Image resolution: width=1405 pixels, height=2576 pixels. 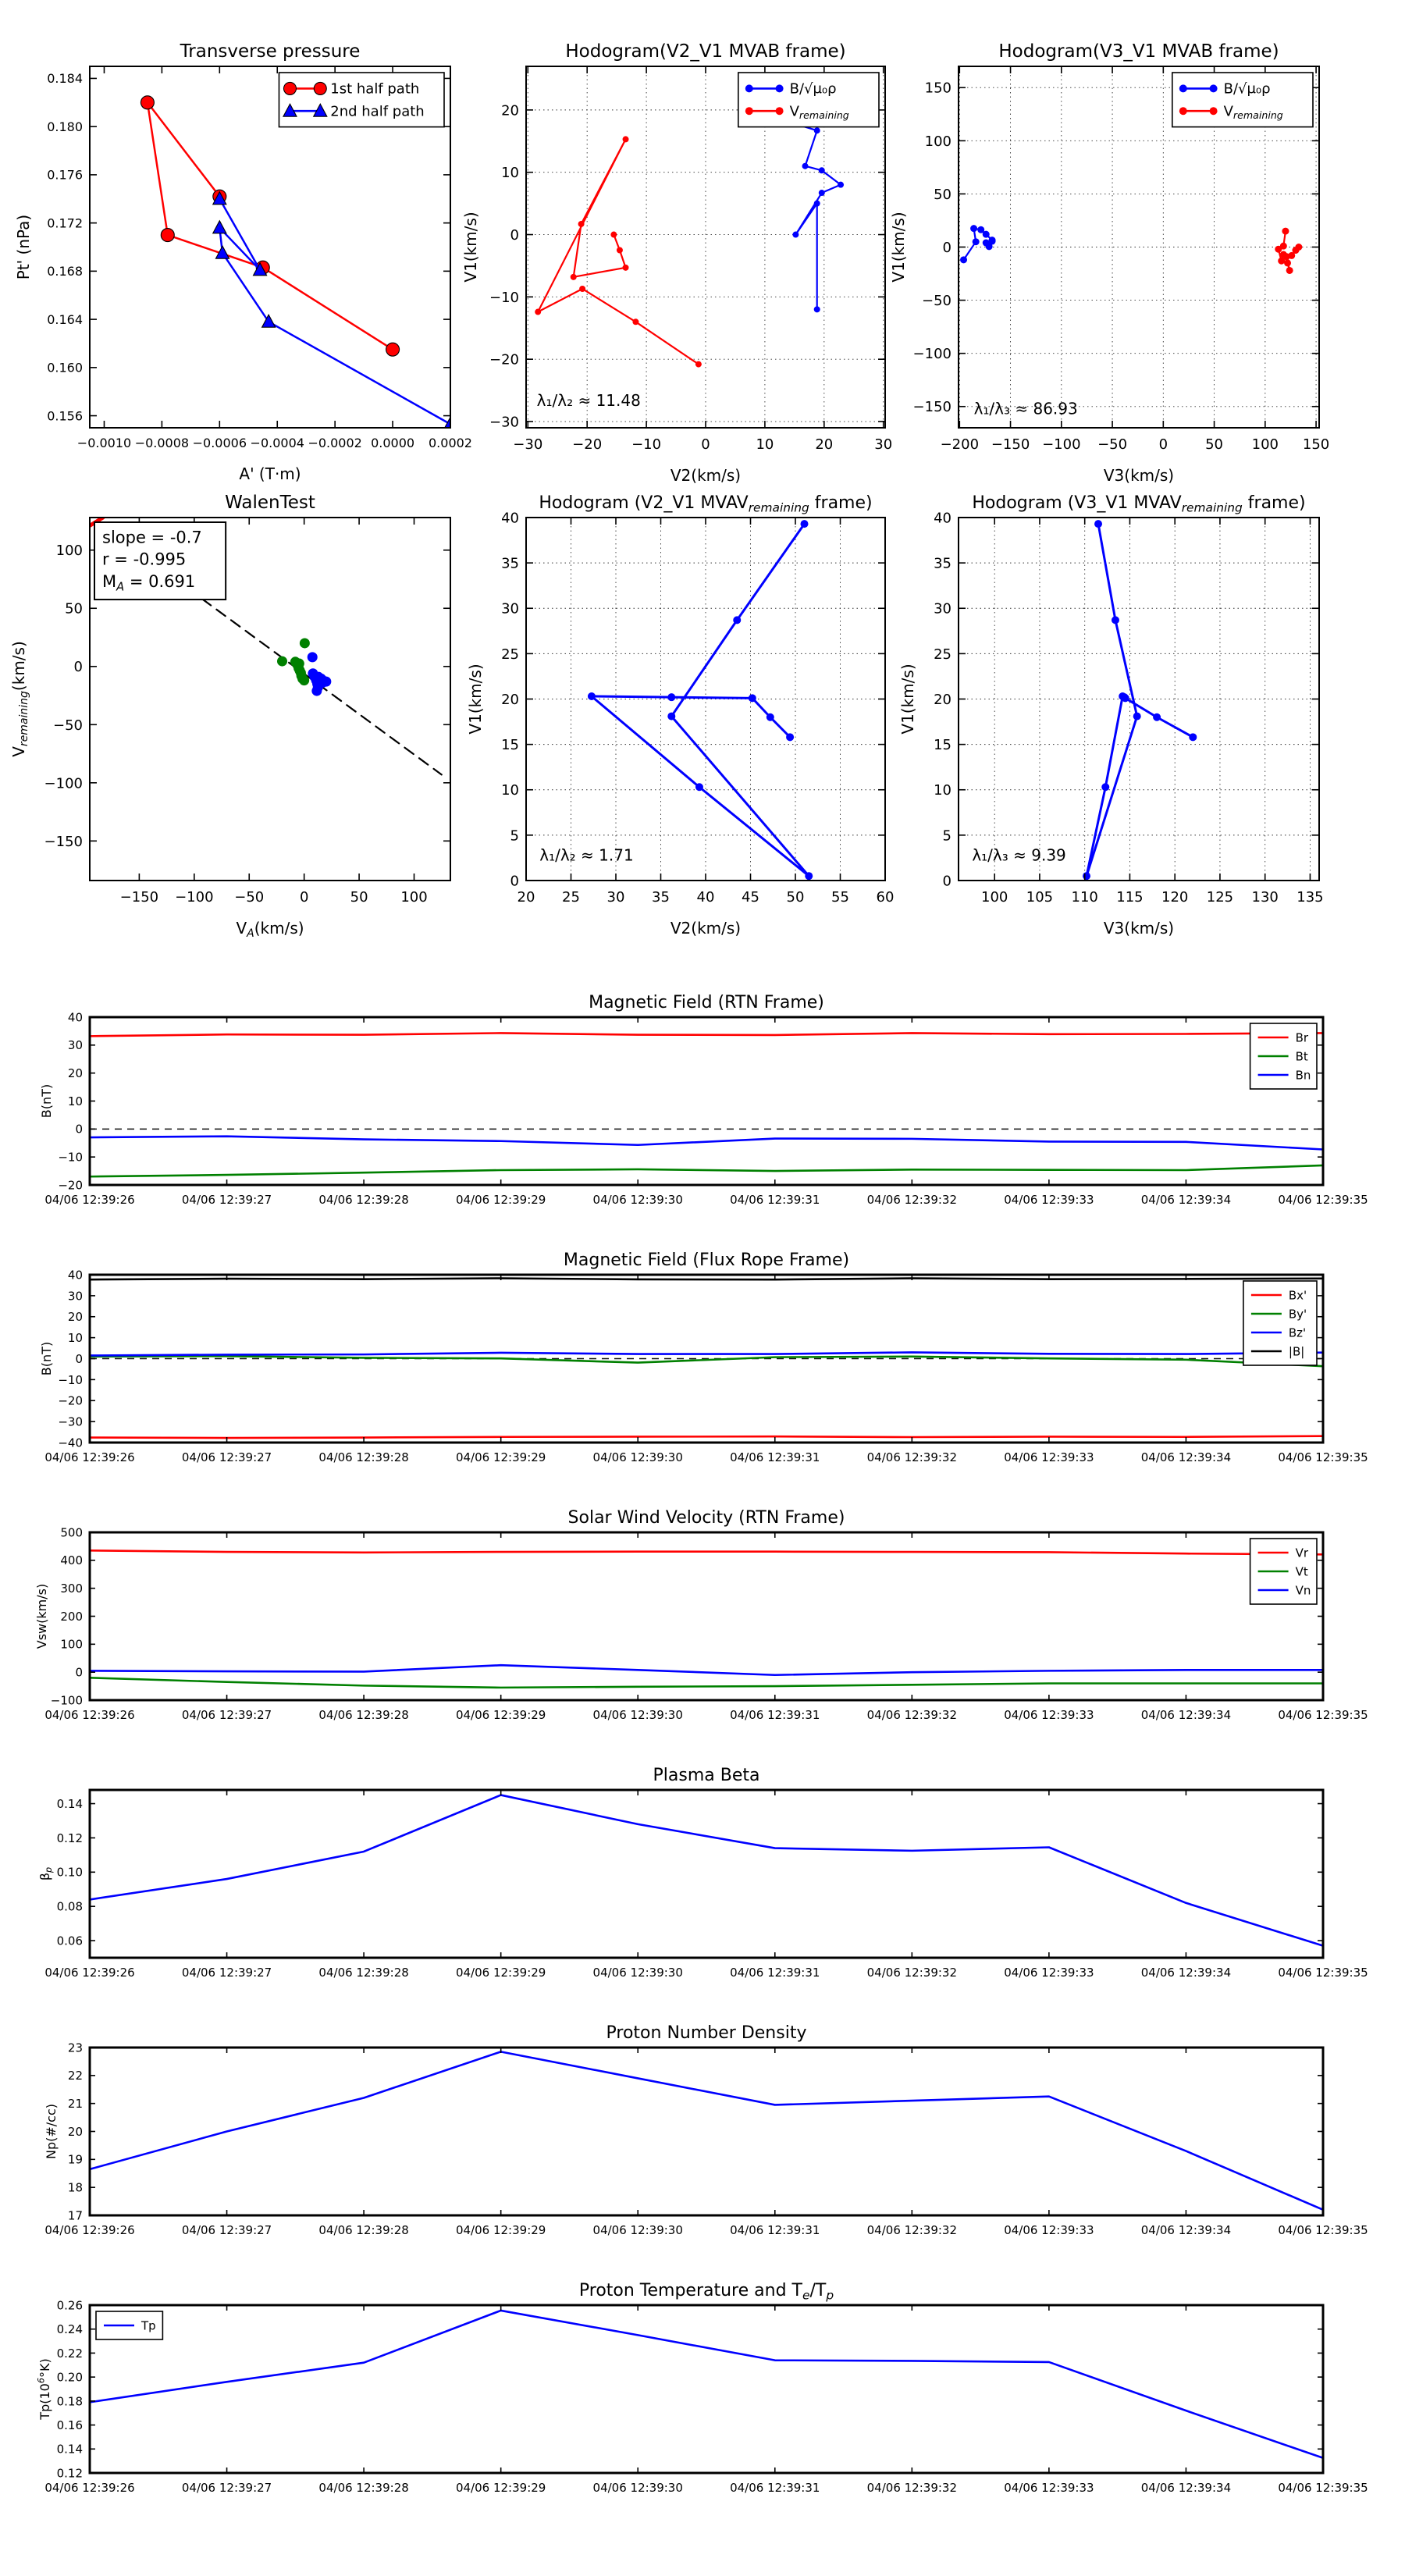 I want to click on svg-text: |B|, so click(x=1296, y=1351).